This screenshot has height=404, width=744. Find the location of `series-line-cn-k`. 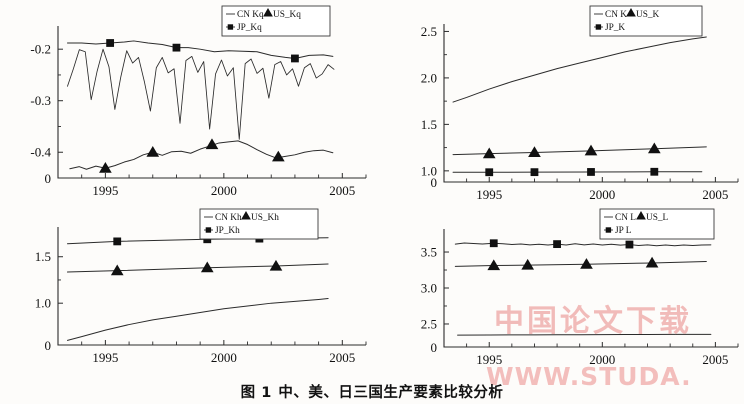

series-line-cn-k is located at coordinates (579, 69).